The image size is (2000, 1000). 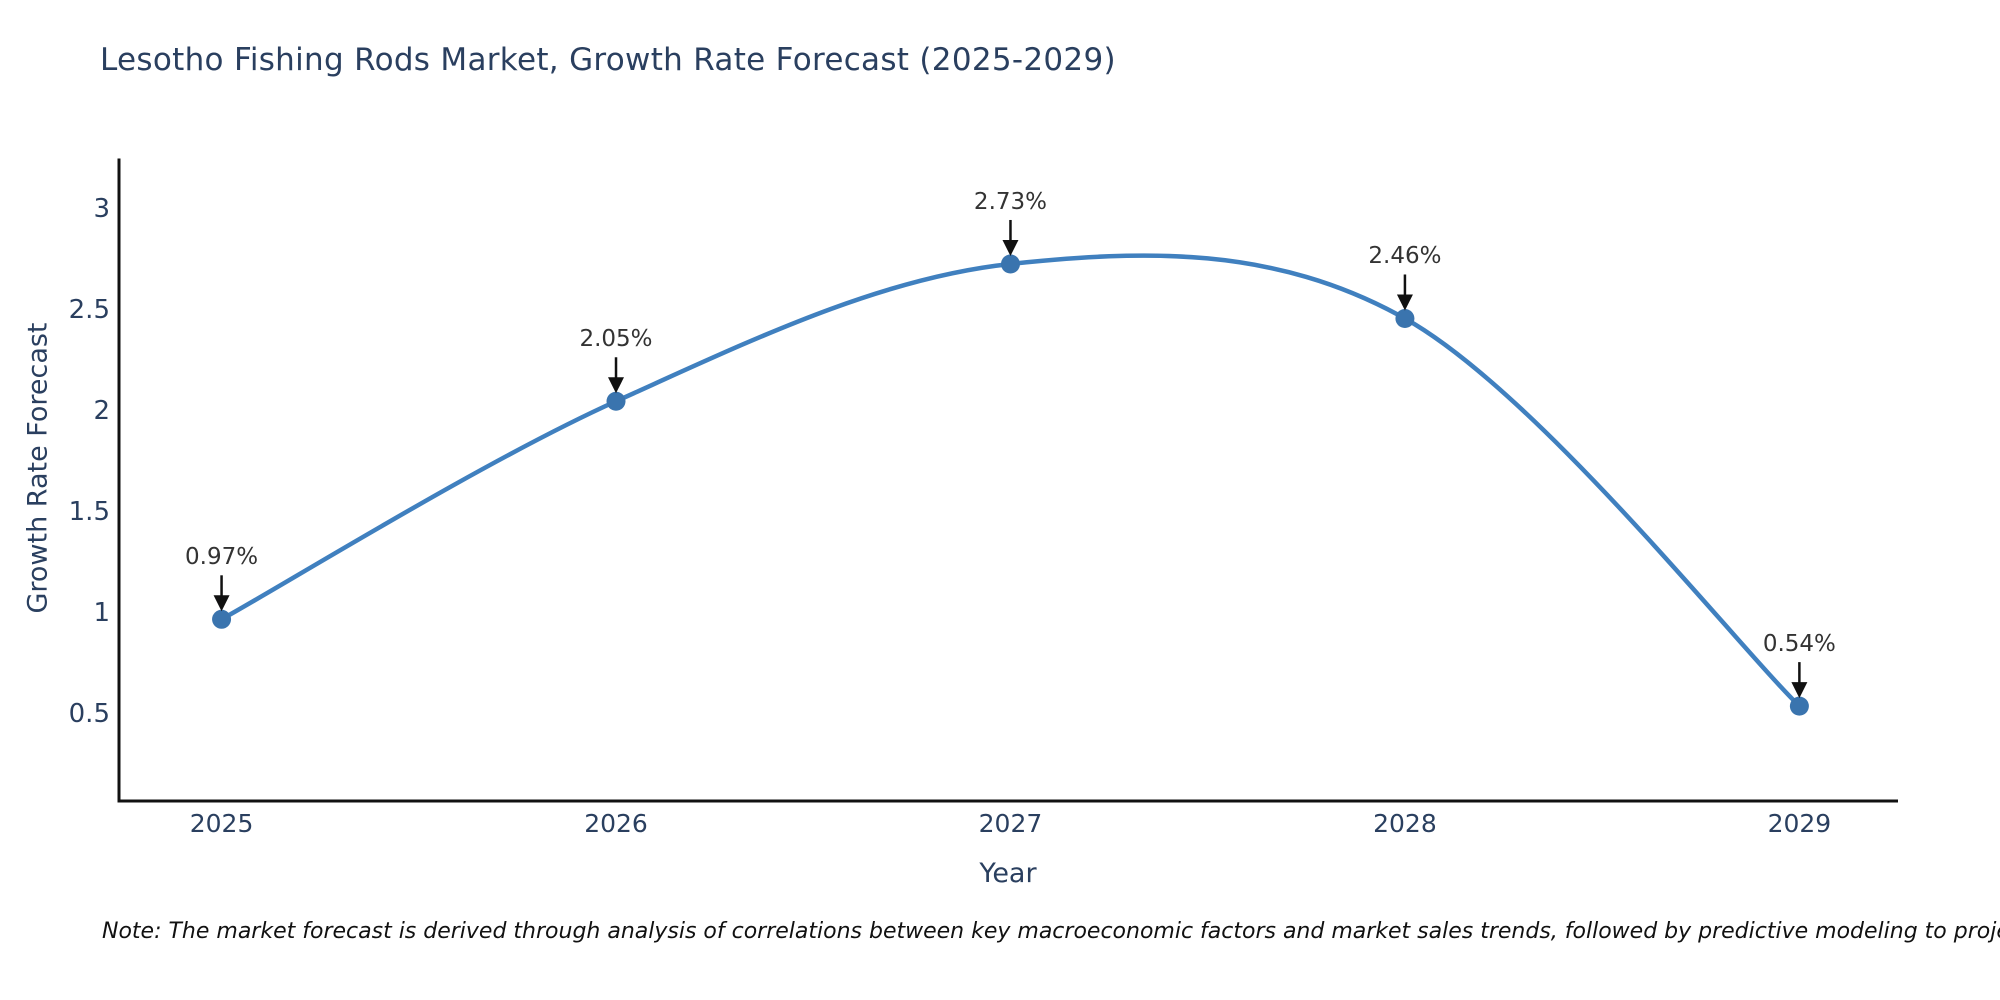 I want to click on x-axis-title: Year, so click(x=1008, y=873).